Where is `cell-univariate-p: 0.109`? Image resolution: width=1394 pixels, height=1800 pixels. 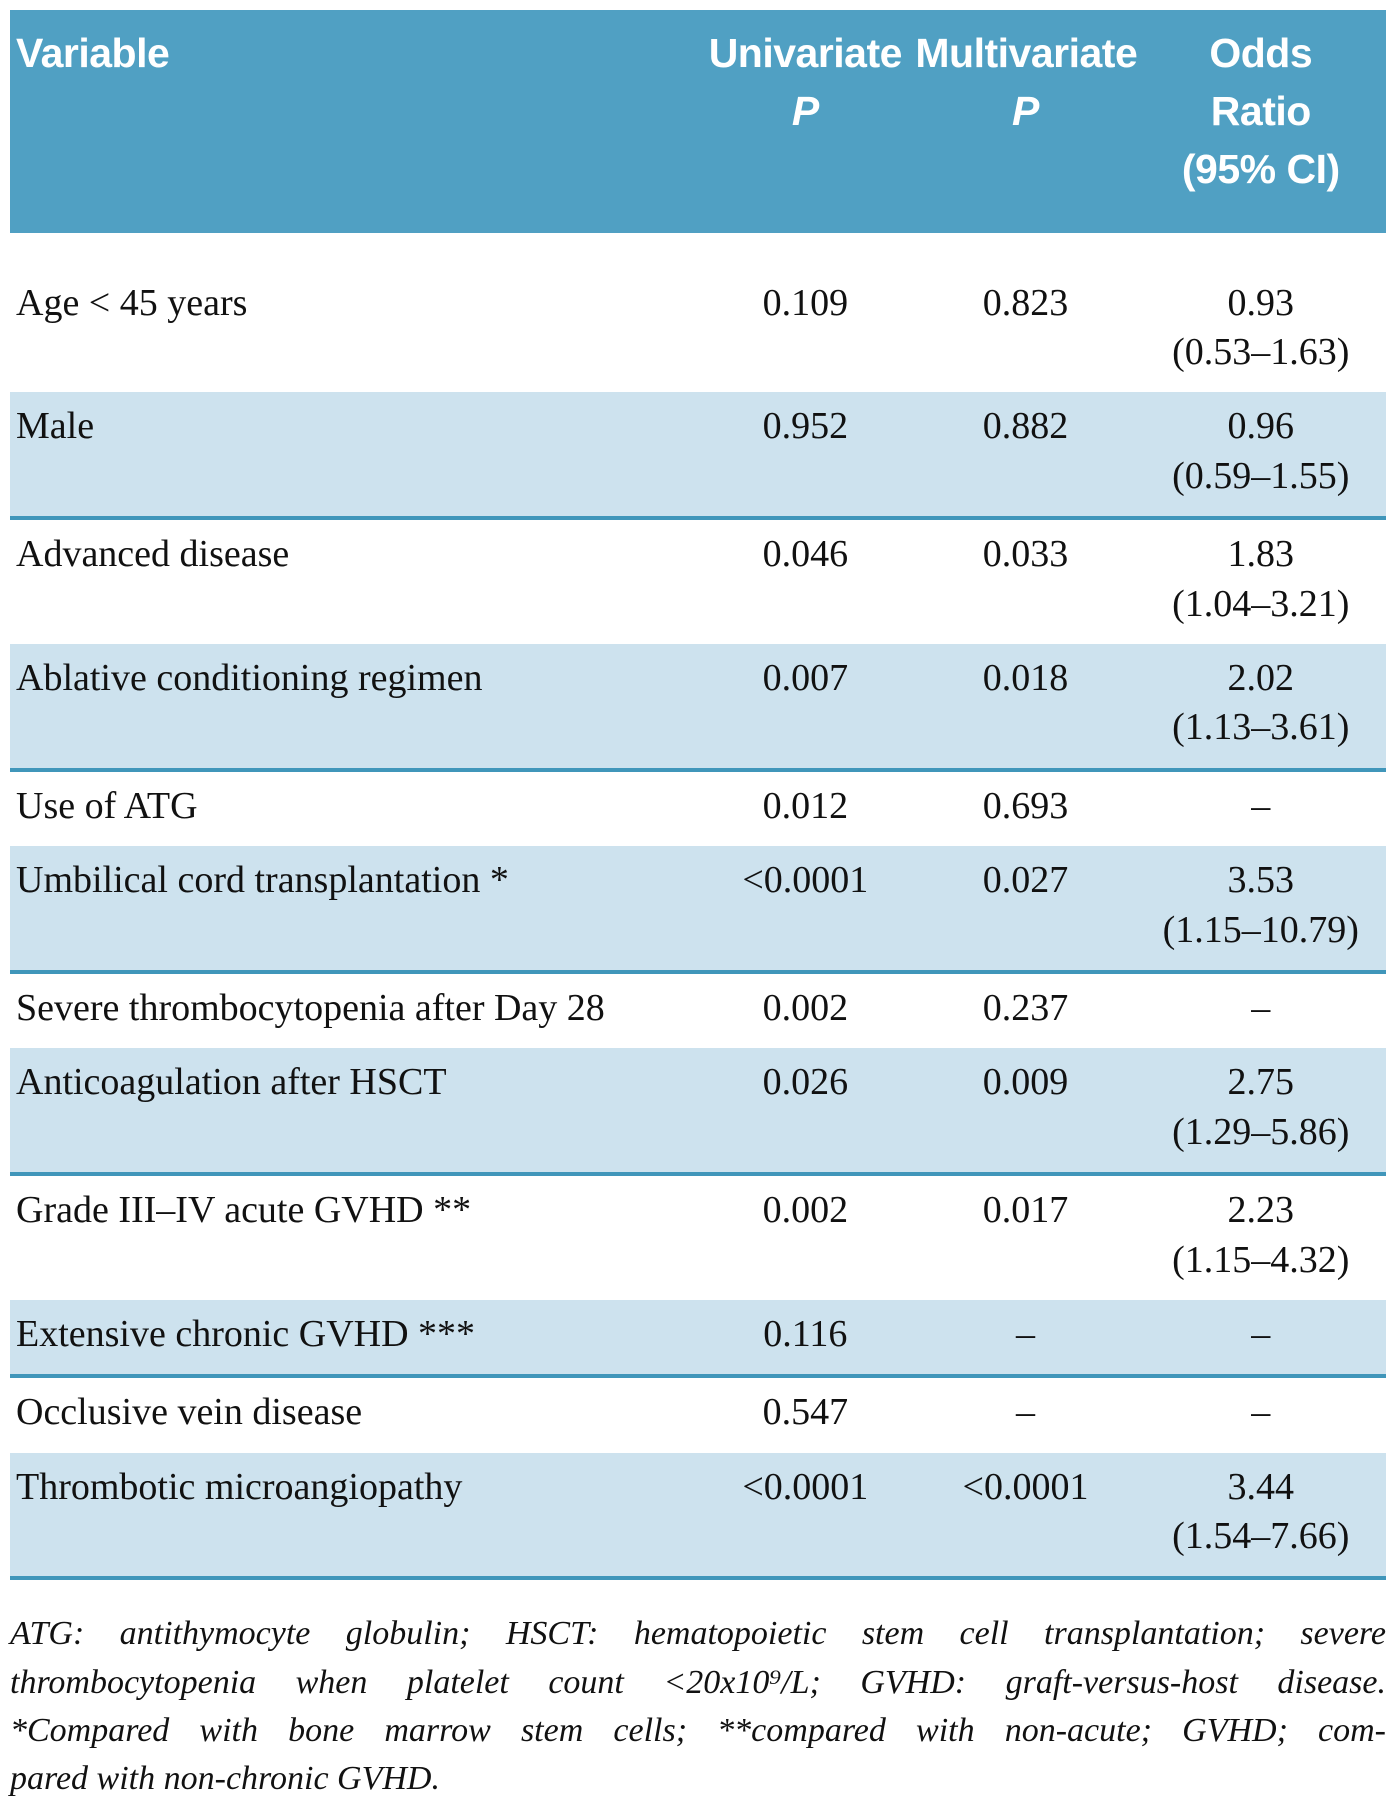
cell-univariate-p: 0.109 is located at coordinates (805, 302).